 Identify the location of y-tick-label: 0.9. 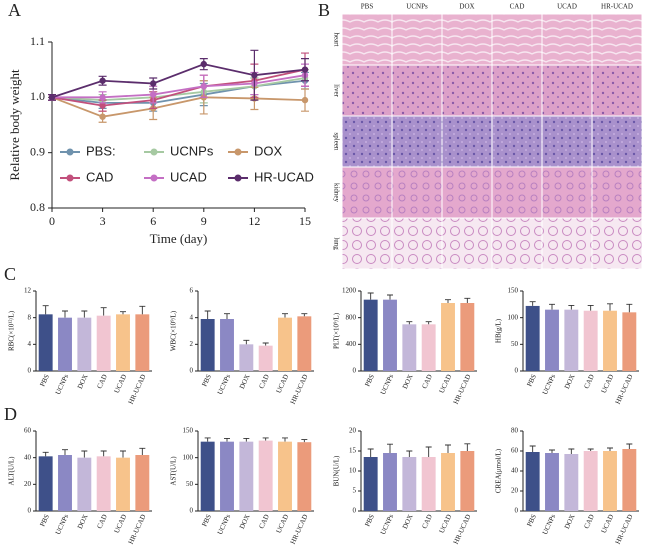
(37, 151).